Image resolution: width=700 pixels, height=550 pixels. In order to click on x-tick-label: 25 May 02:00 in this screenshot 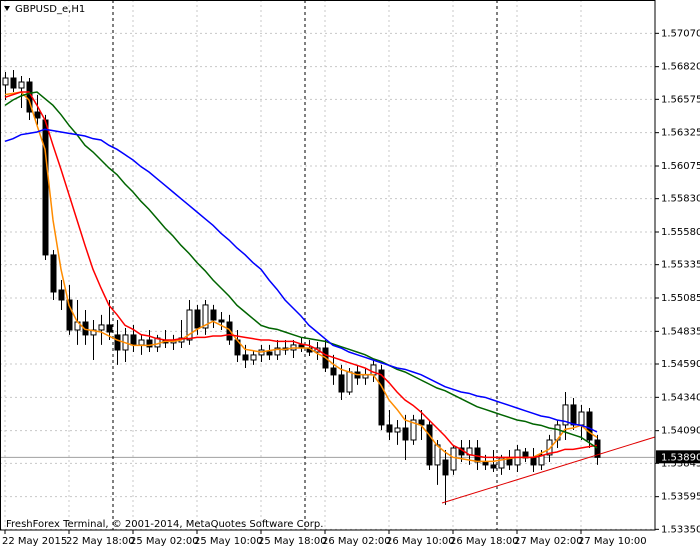, I will do `click(164, 541)`.